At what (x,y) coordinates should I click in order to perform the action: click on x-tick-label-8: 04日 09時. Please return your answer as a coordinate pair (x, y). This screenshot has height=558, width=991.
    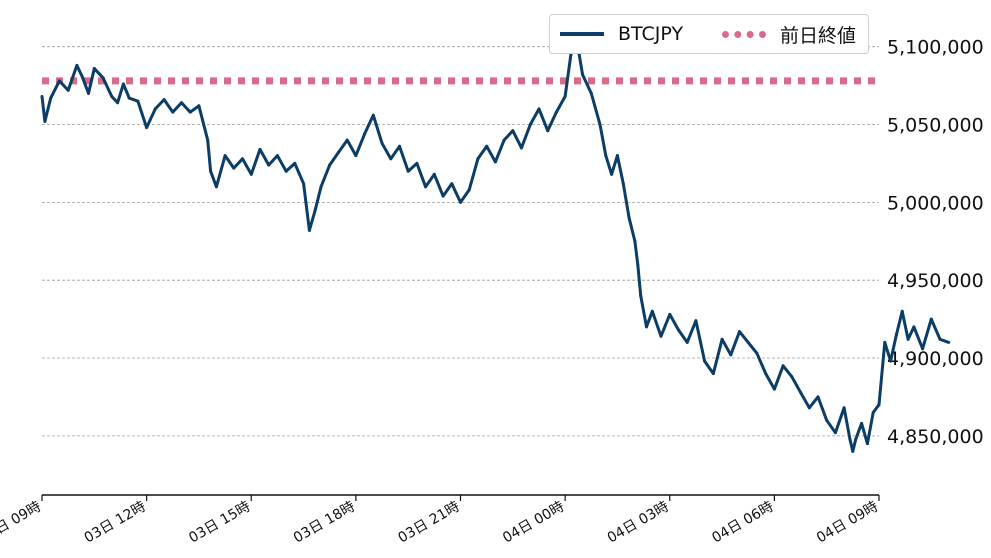
    Looking at the image, I should click on (847, 523).